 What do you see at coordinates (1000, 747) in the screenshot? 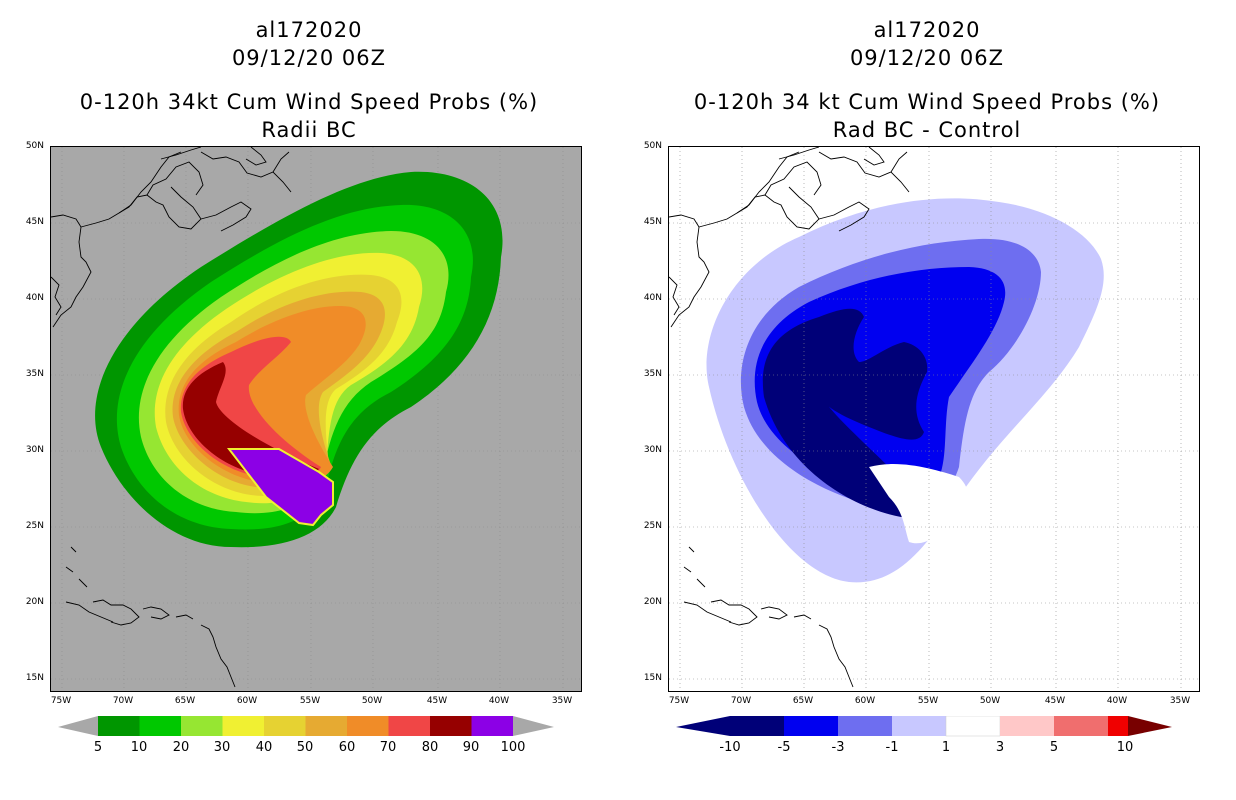
I see `colorbar-label: 3` at bounding box center [1000, 747].